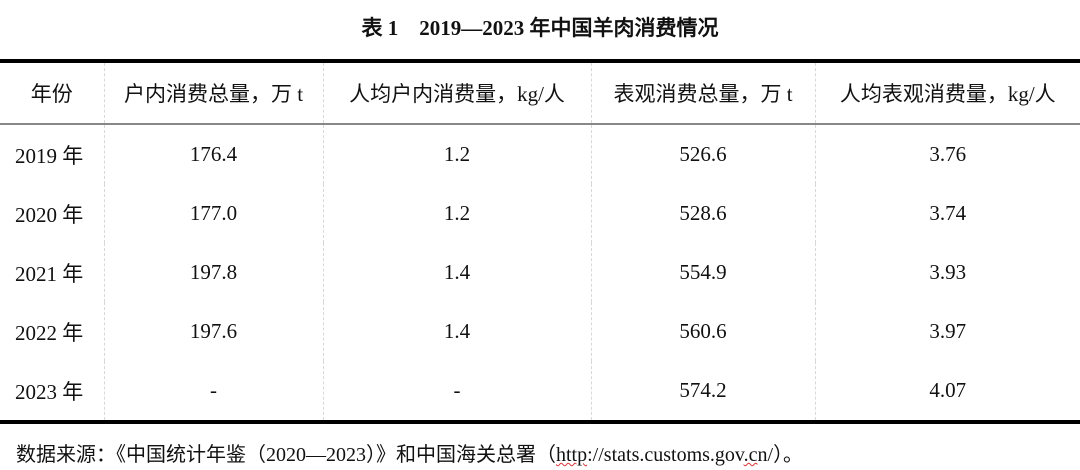 The height and width of the screenshot is (470, 1080). Describe the element at coordinates (456, 391) in the screenshot. I see `cell-household-per-capita: -` at that location.